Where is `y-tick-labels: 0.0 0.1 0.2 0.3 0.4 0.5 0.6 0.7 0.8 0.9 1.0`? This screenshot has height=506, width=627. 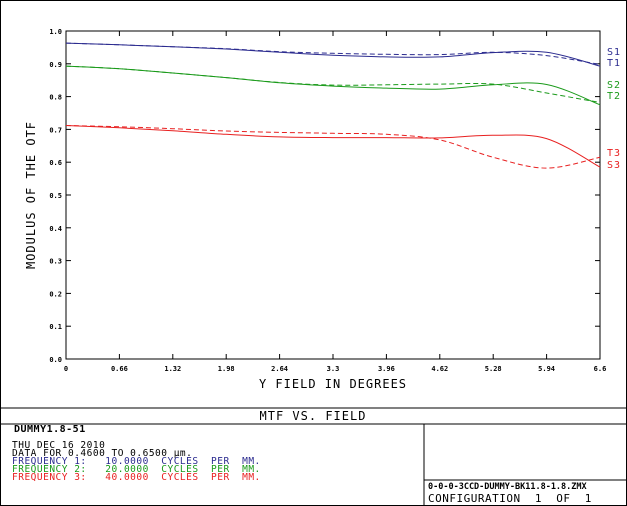 y-tick-labels: 0.0 0.1 0.2 0.3 0.4 0.5 0.6 0.7 0.8 0.9 1.0 is located at coordinates (55, 196).